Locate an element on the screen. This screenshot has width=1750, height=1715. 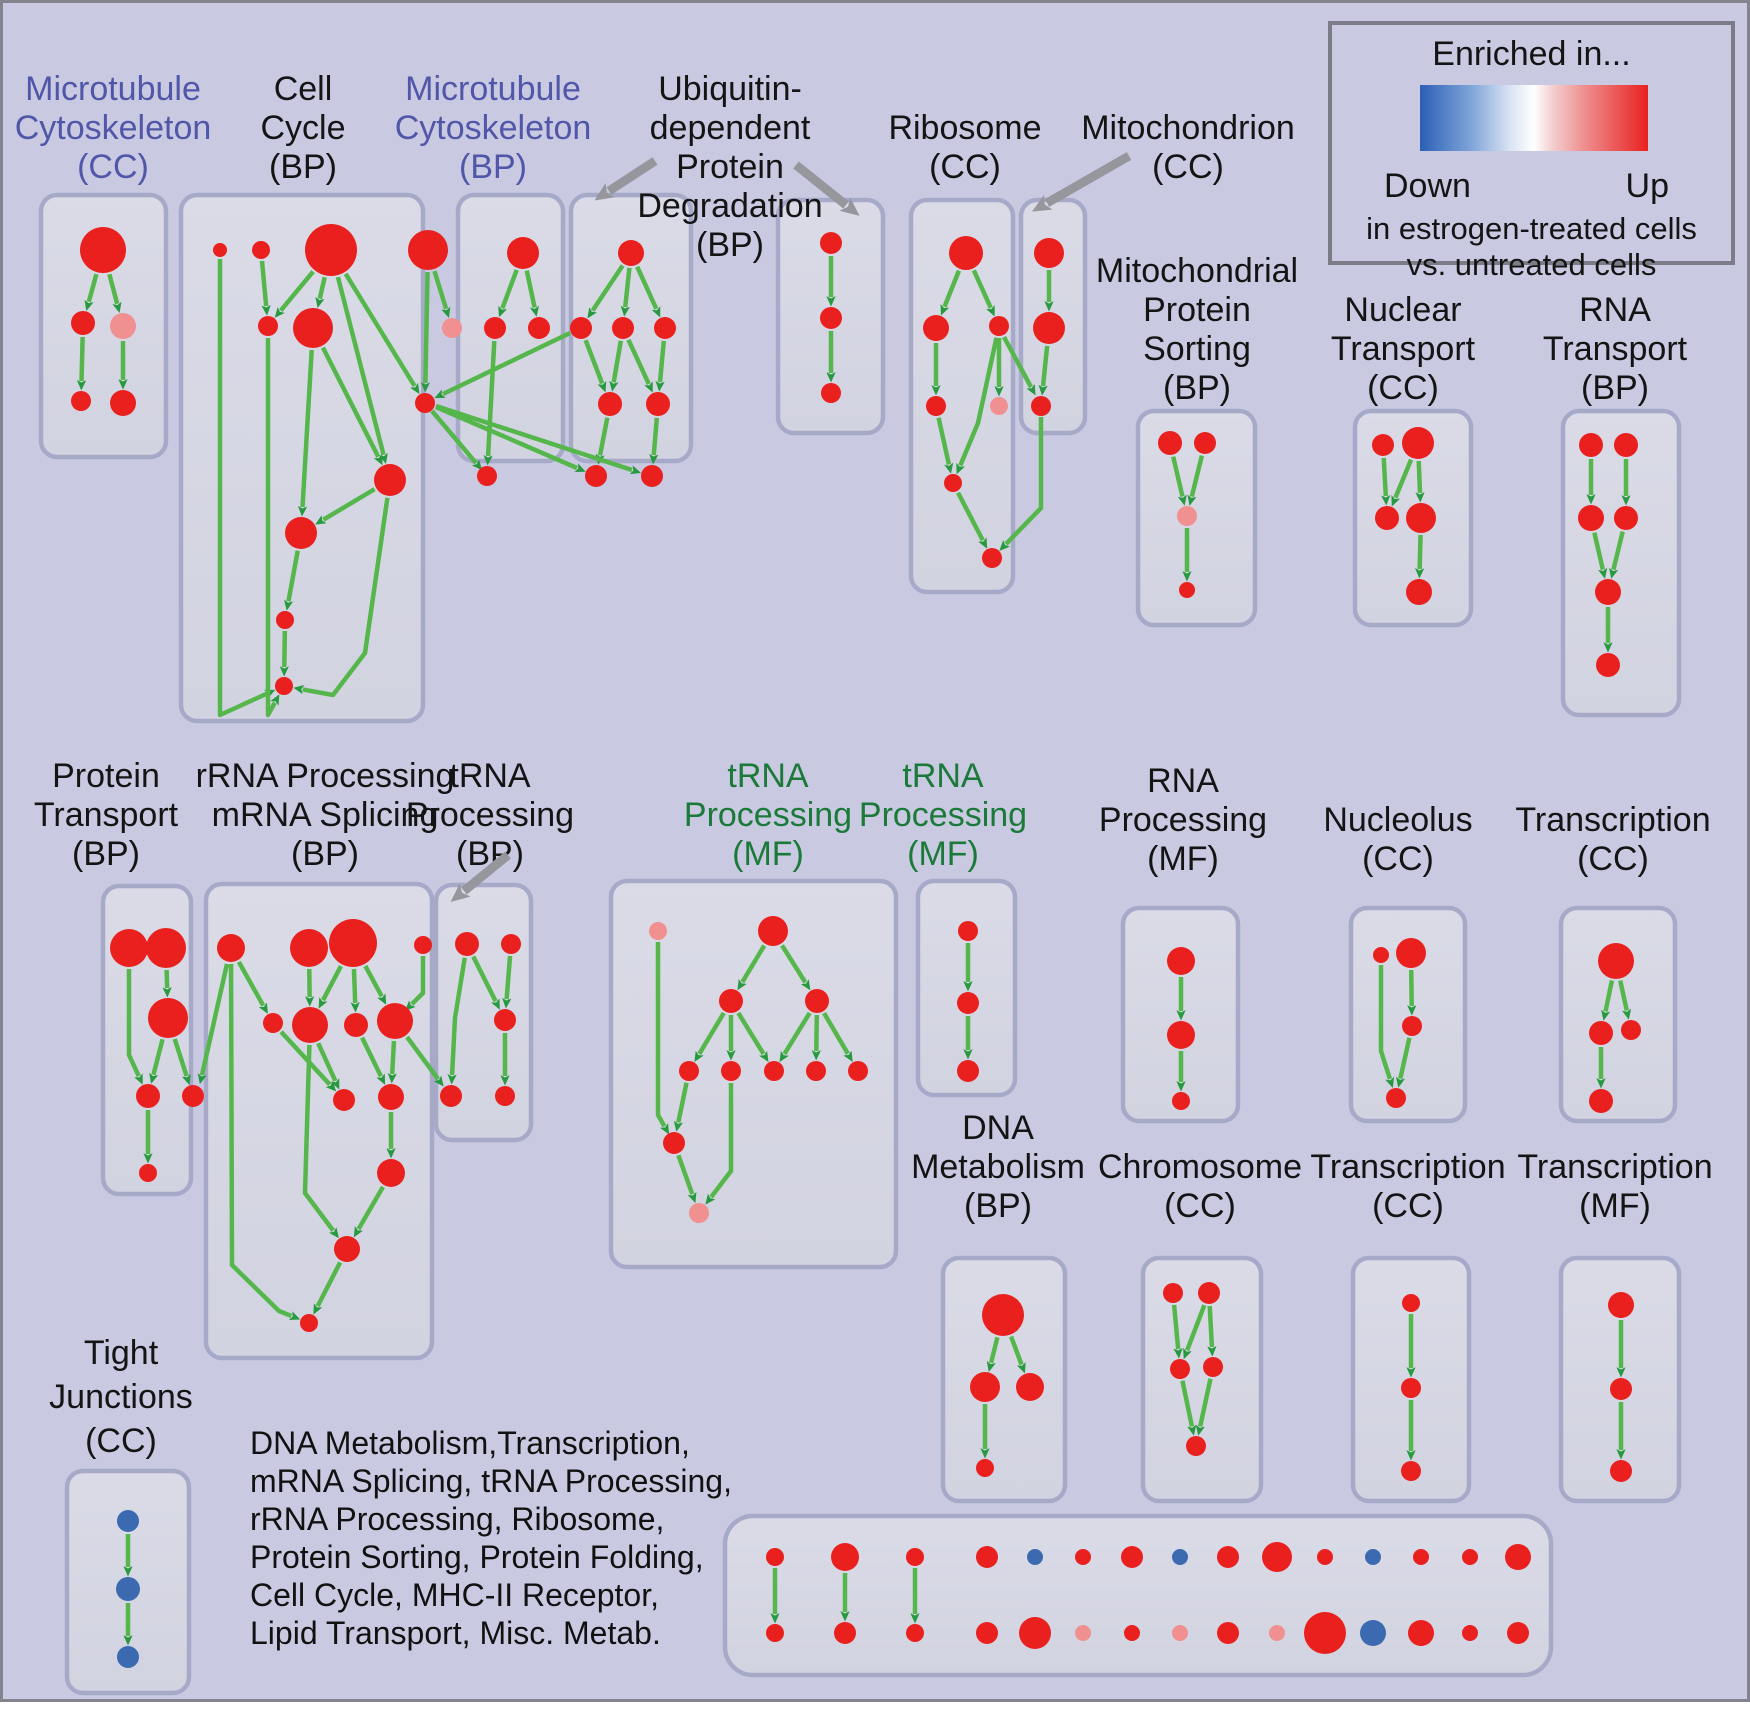
misc-line: DNA Metabolism,Transcription, is located at coordinates (470, 1443).